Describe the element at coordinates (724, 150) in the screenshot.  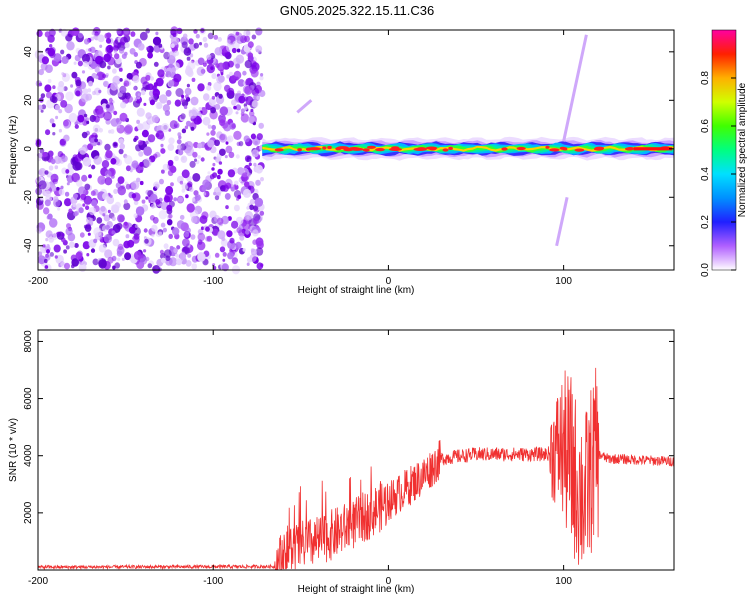
I see `colorbar-gradient` at that location.